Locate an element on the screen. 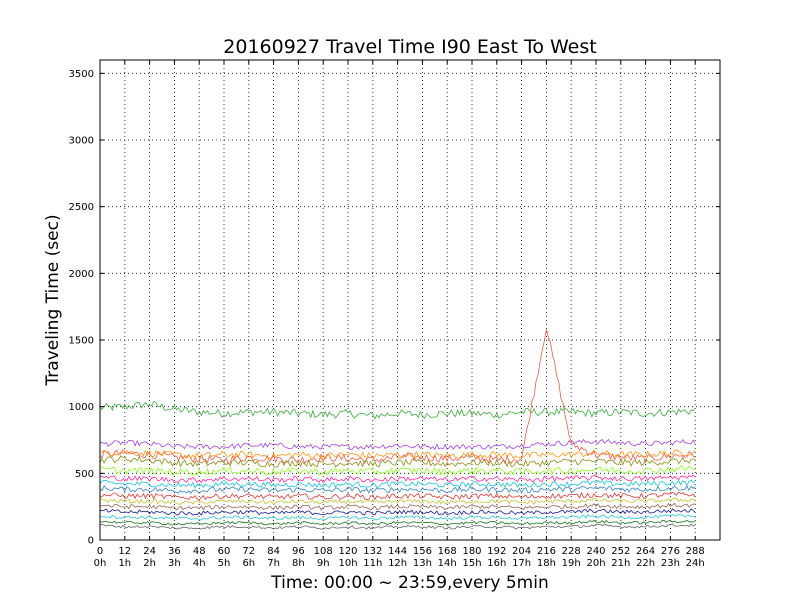  x-tick-label-16: 192 is located at coordinates (496, 551).